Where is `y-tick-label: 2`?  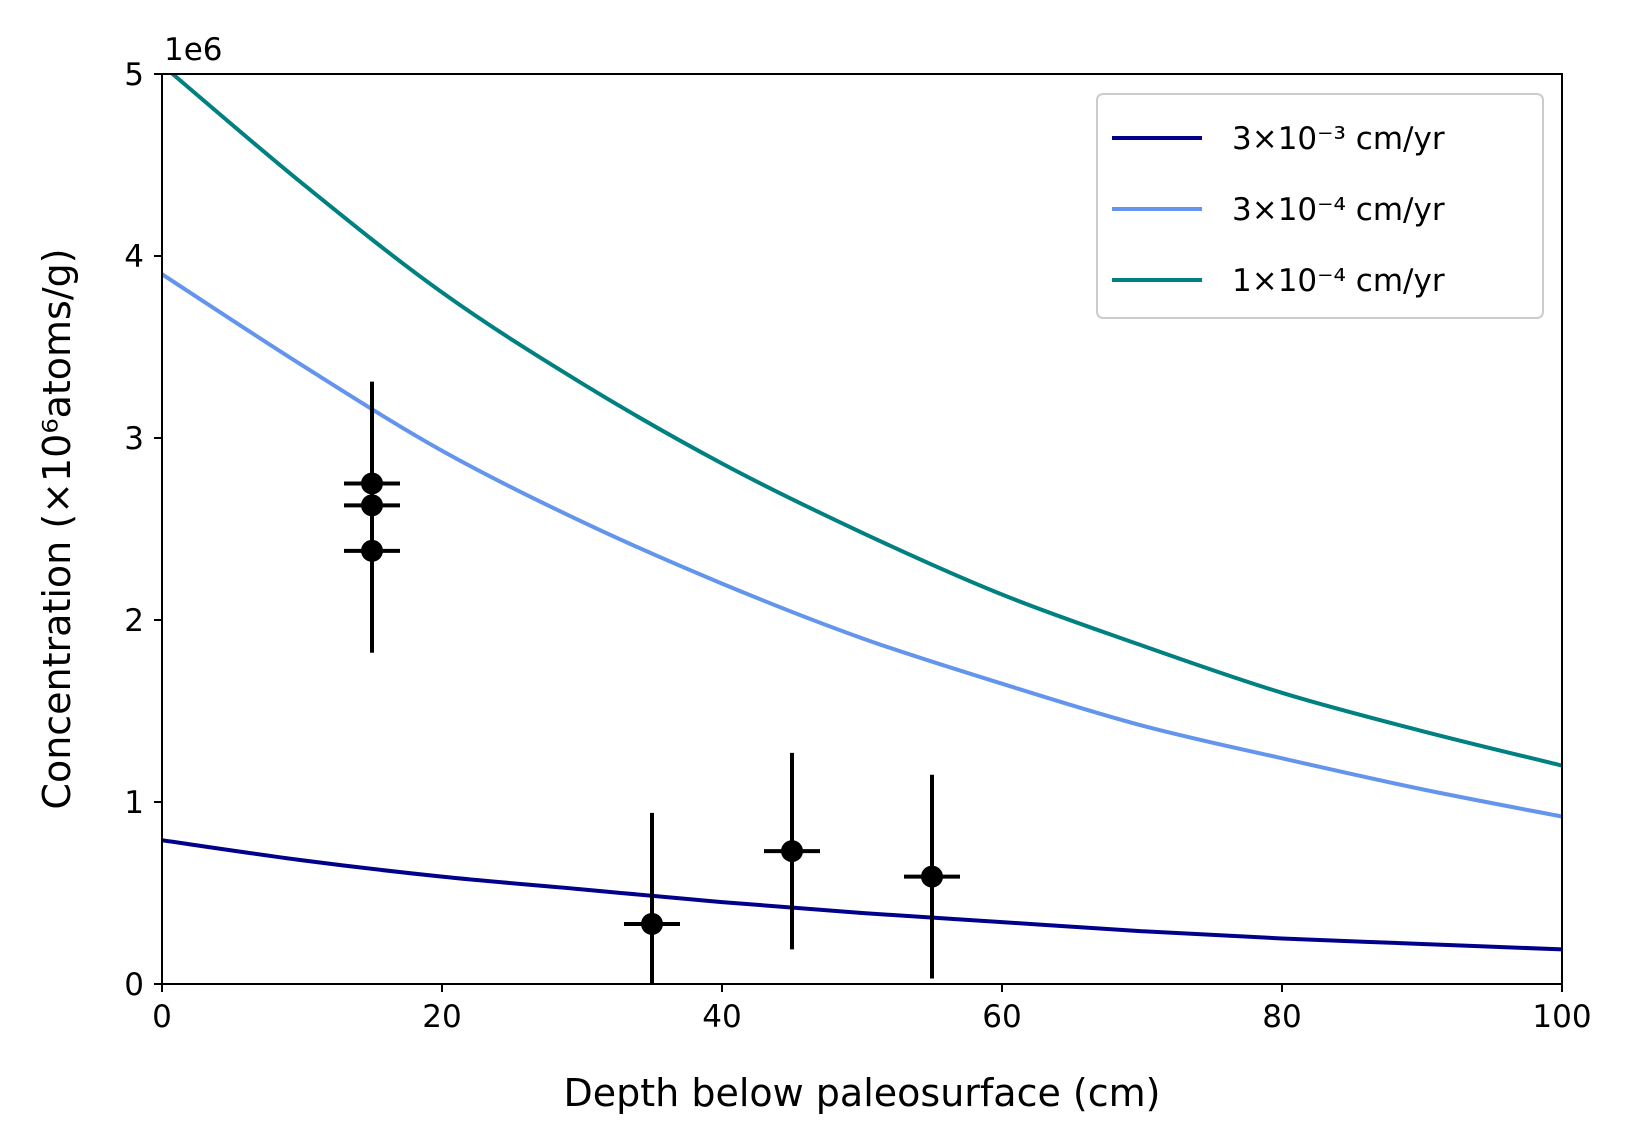
y-tick-label: 2 is located at coordinates (134, 621).